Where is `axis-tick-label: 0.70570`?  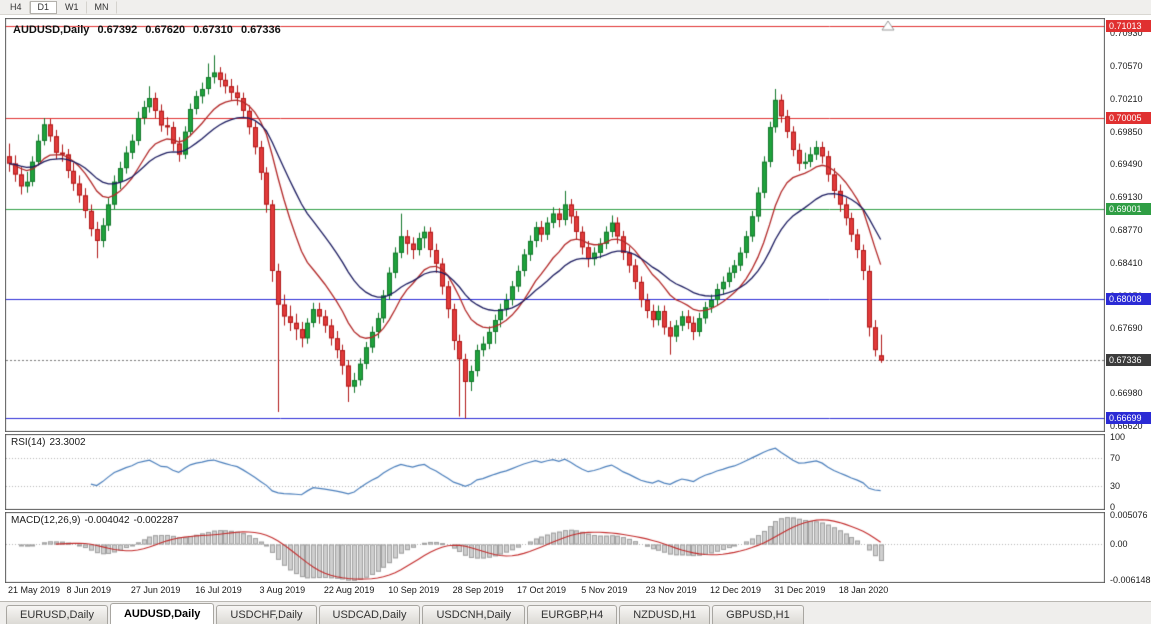
axis-tick-label: 0.70570 is located at coordinates (1126, 66).